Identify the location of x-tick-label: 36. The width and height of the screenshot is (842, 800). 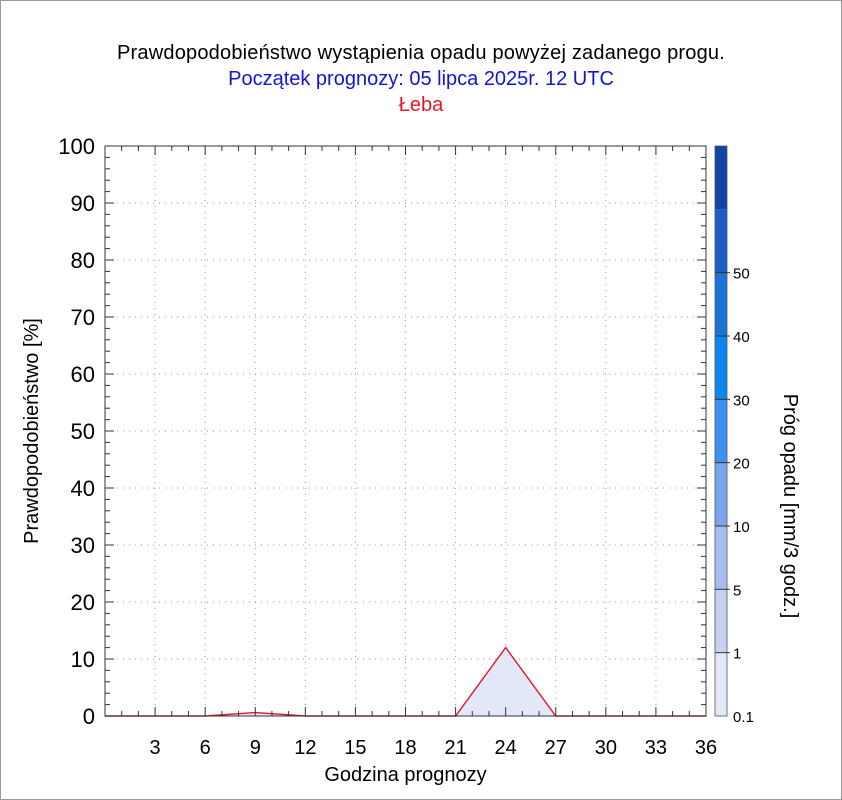
(706, 748).